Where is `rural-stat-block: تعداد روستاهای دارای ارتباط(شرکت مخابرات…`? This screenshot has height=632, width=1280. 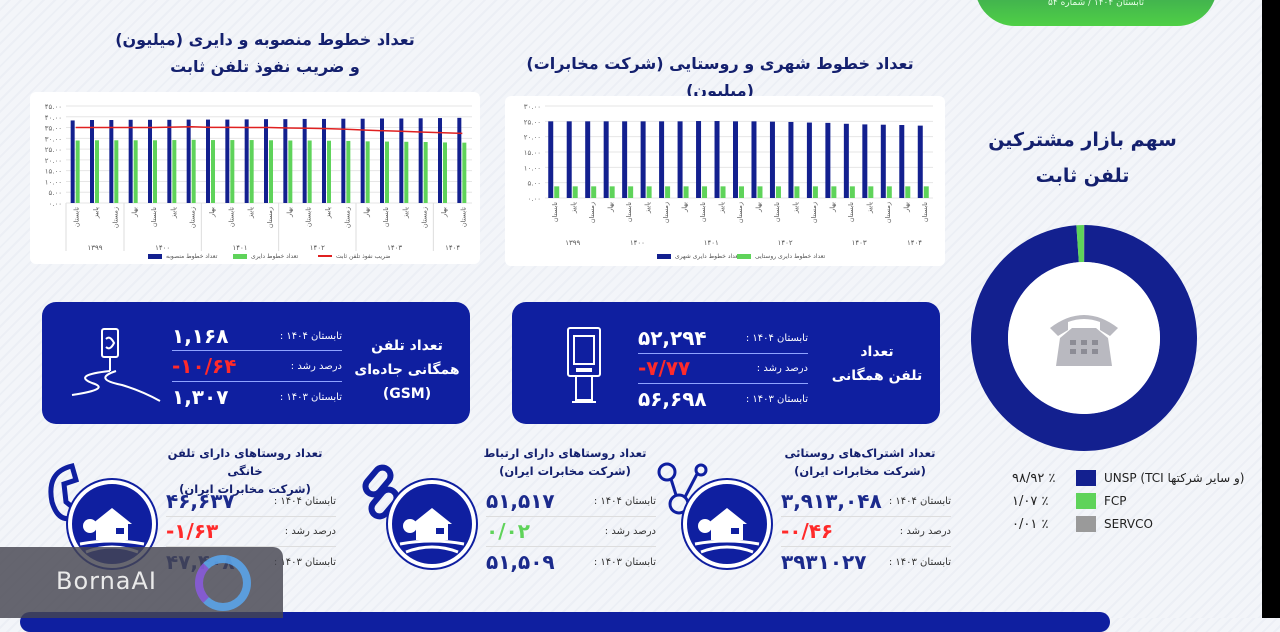
rural-stat-block: تعداد روستاهای دارای ارتباط(شرکت مخابرات… is located at coordinates (505, 515).